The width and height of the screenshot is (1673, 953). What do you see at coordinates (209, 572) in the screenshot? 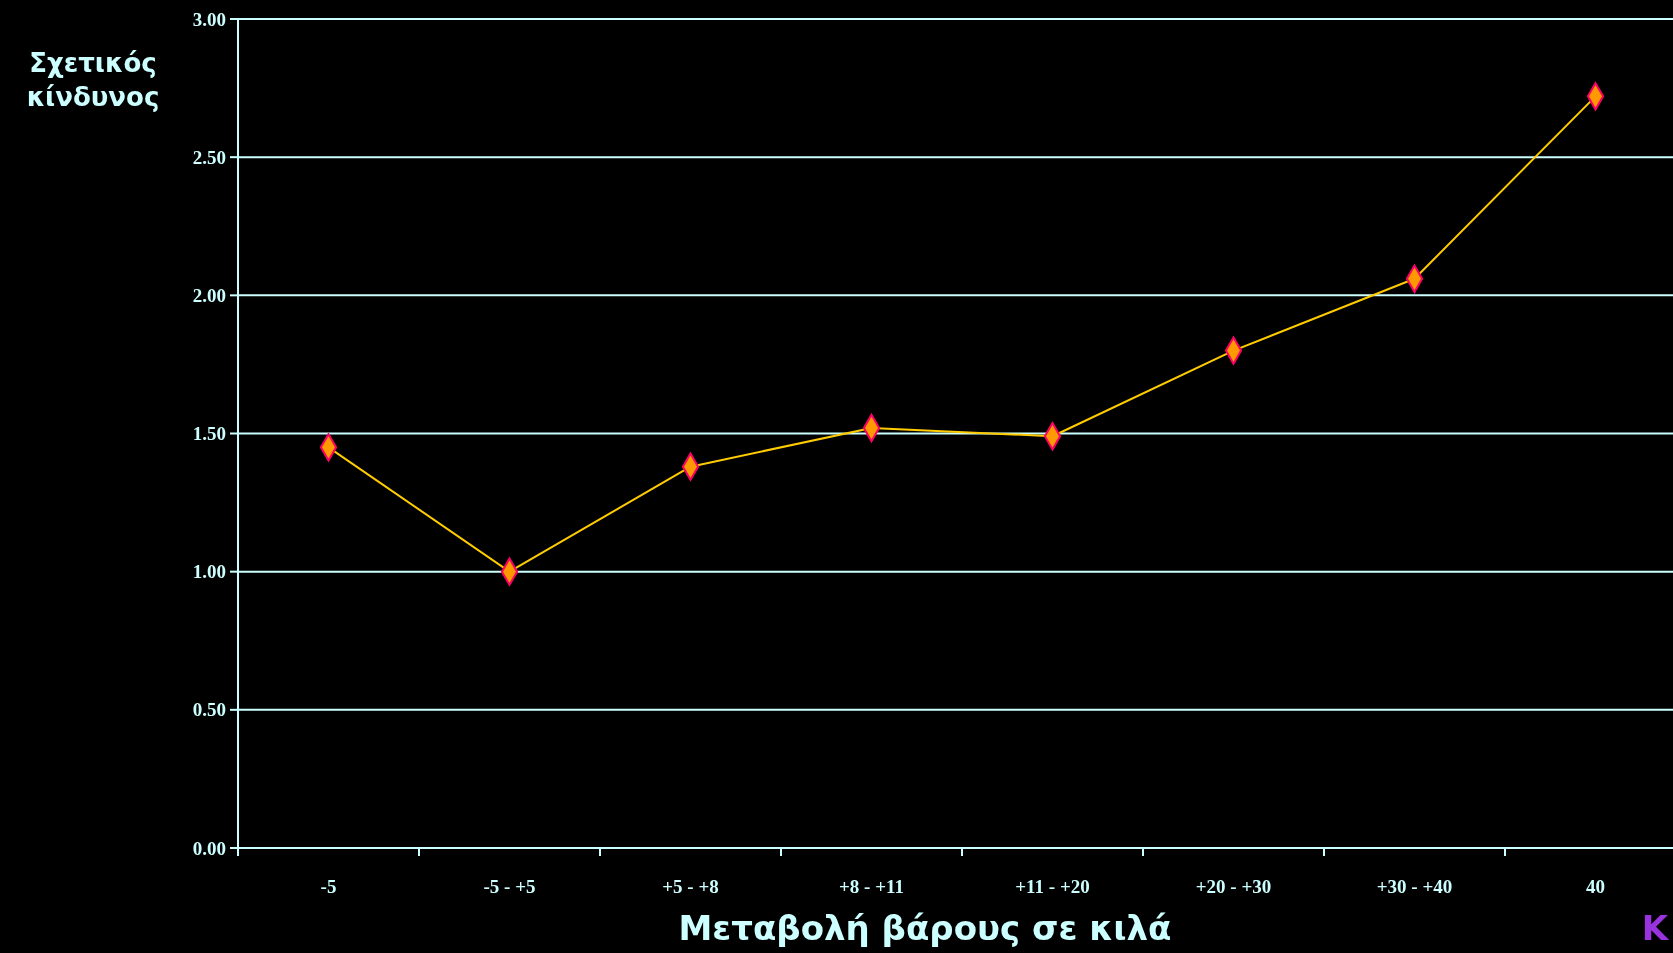
I see `y-tick-label: 1.00` at bounding box center [209, 572].